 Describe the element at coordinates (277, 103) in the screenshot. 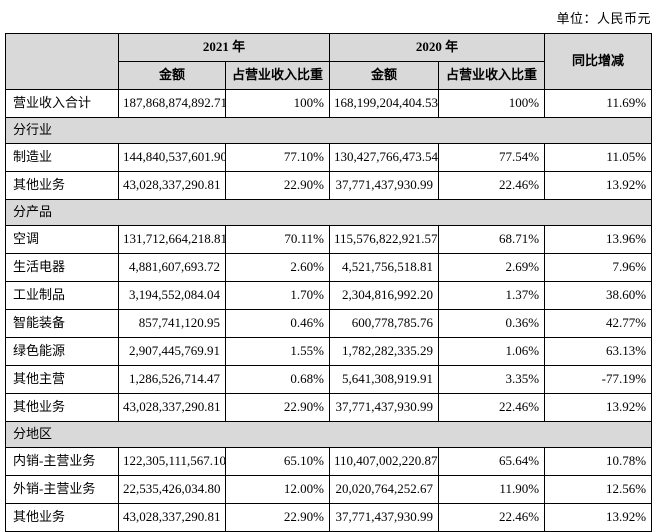

I see `proportion-2021-cell: 100%` at that location.